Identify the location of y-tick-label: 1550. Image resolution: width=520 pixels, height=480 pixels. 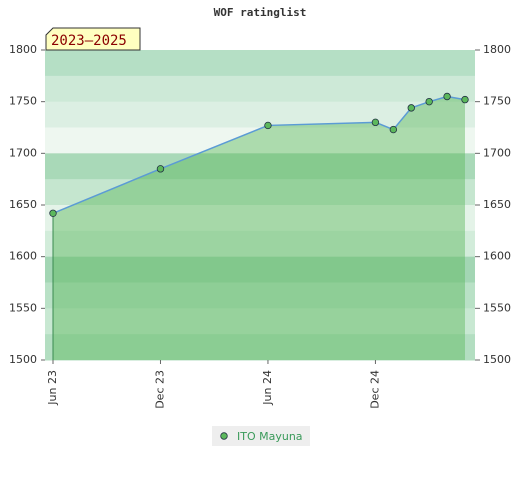
(23, 307).